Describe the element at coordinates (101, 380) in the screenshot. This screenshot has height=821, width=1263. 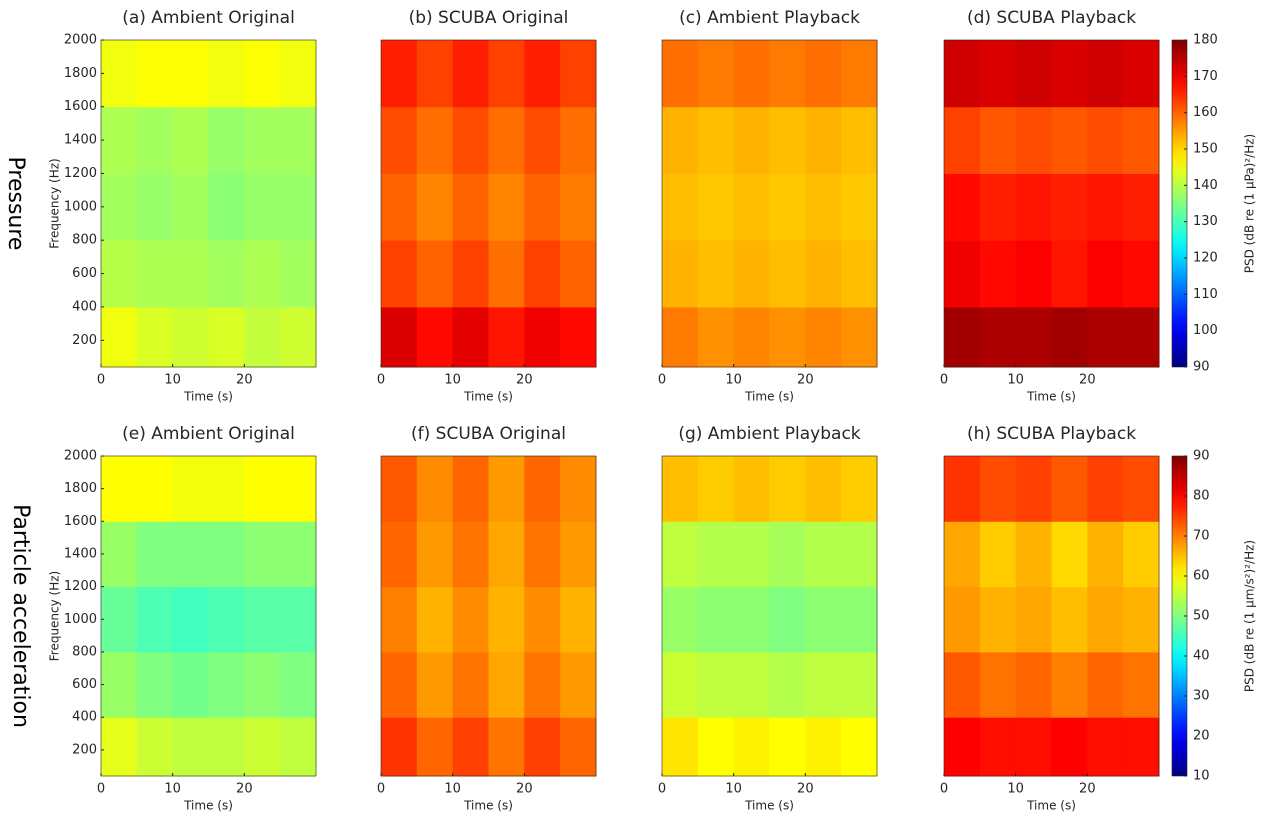
I see `x-tick-label: 0` at that location.